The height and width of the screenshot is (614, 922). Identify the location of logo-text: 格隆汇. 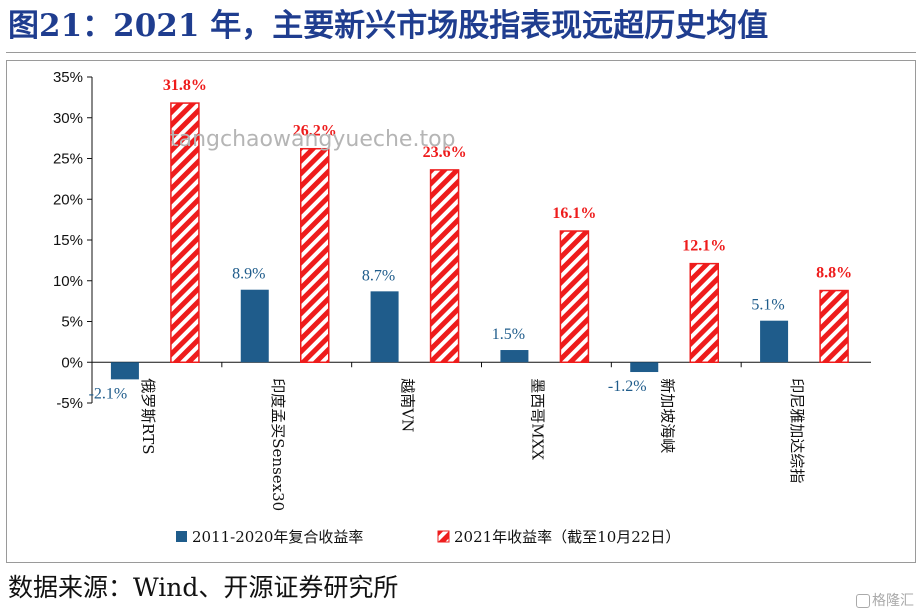
(893, 601).